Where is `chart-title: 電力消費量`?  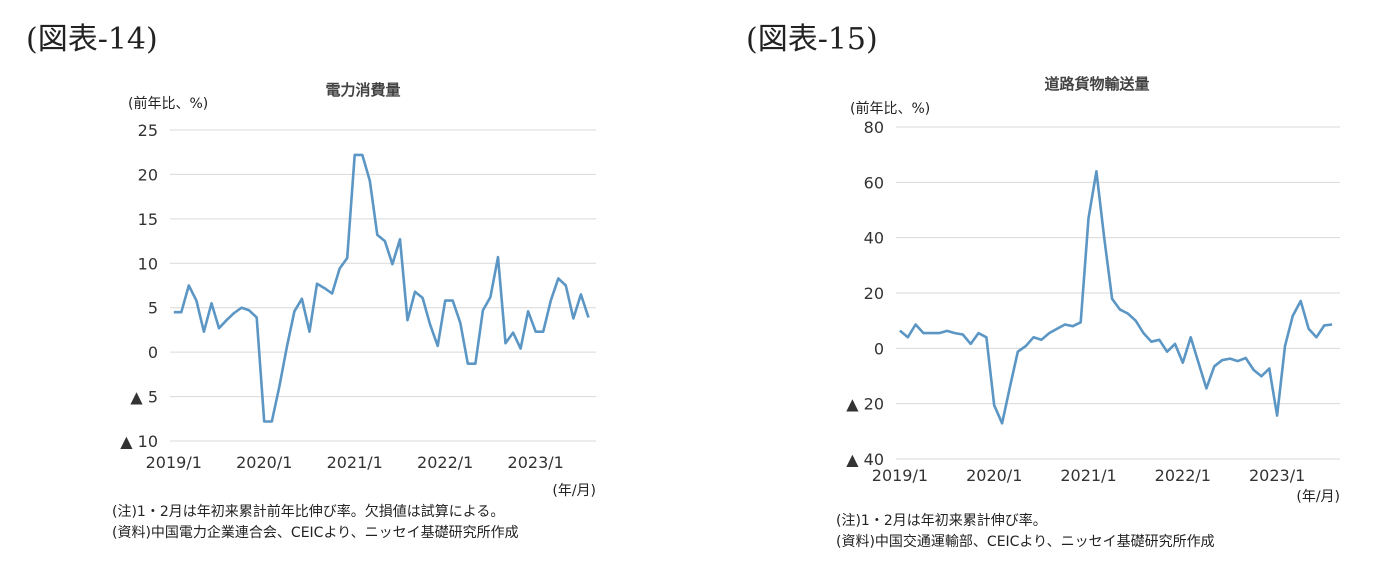
chart-title: 電力消費量 is located at coordinates (362, 90).